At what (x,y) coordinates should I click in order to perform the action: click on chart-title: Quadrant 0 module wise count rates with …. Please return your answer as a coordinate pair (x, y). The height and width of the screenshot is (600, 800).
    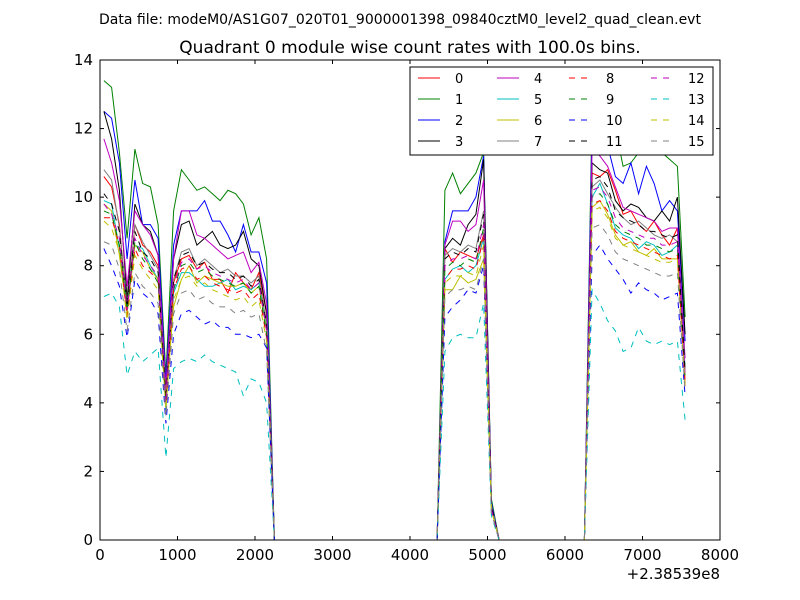
    Looking at the image, I should click on (409, 48).